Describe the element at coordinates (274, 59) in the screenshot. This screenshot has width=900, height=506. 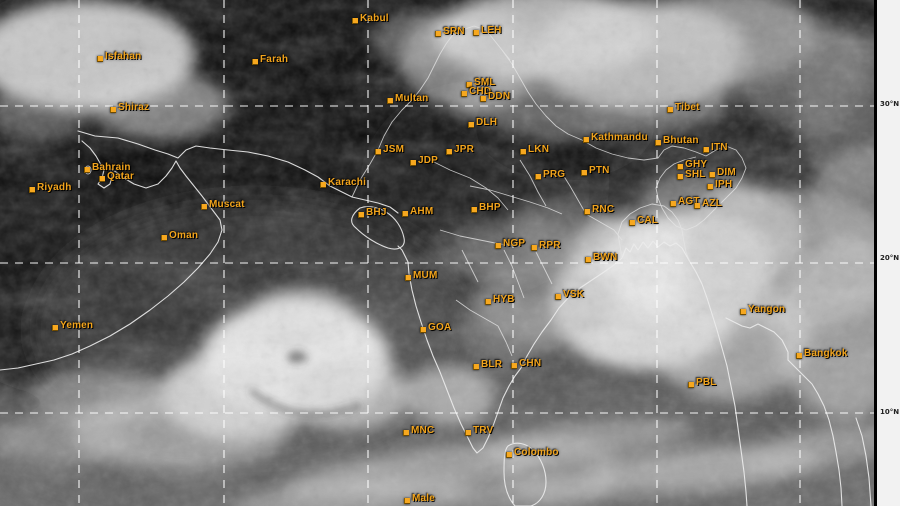
I see `station-label-text: Farah` at that location.